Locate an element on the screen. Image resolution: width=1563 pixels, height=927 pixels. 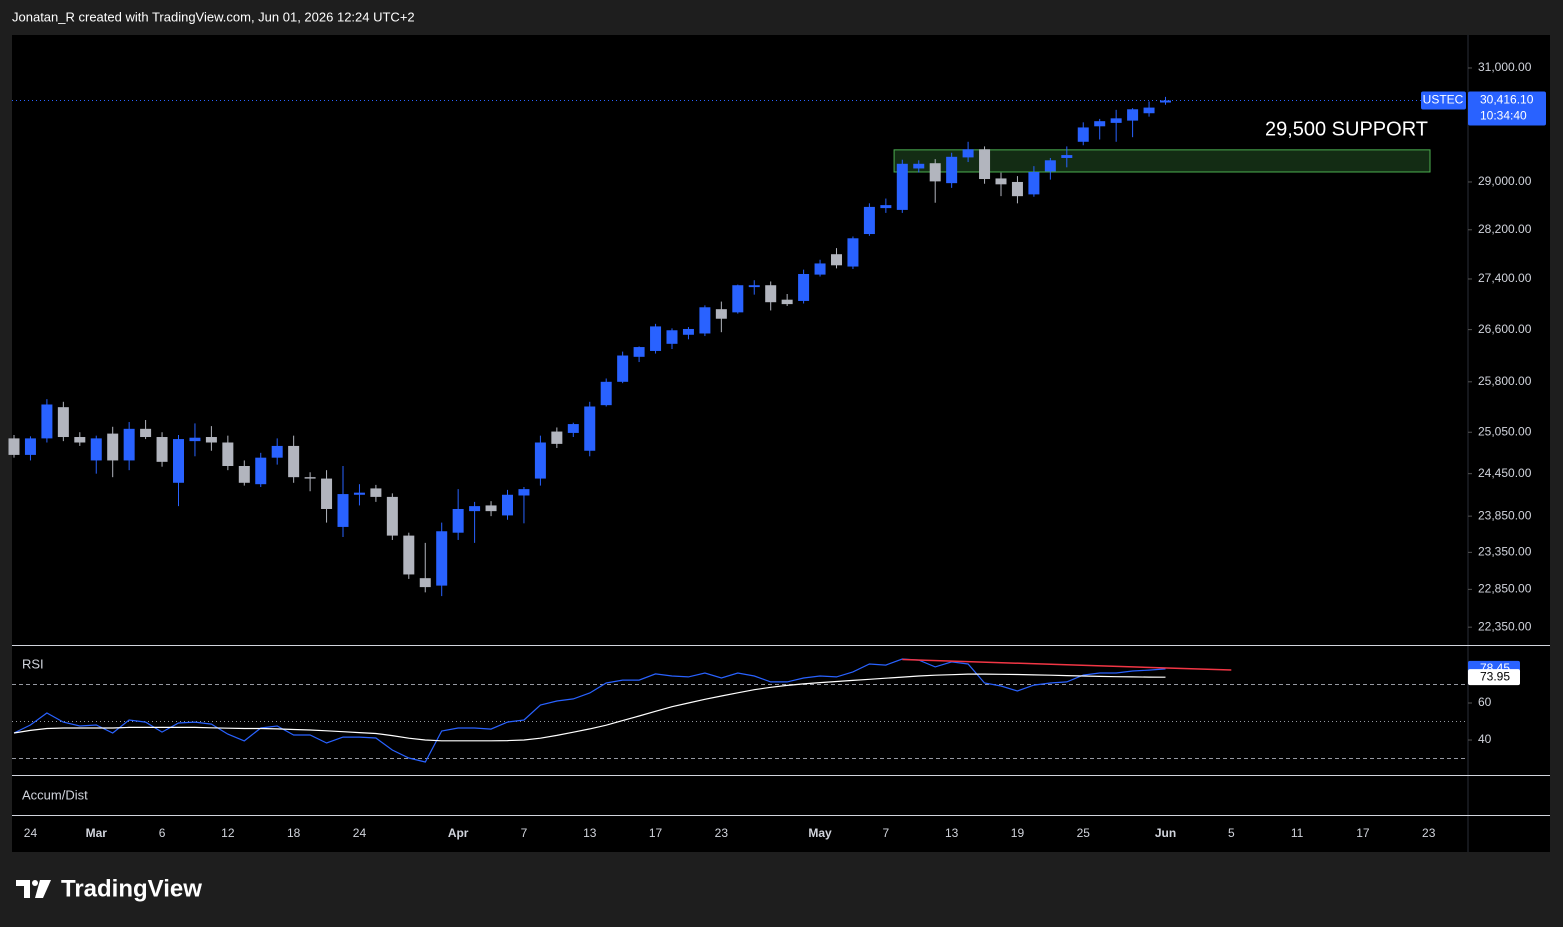
x-tick-label: 13 is located at coordinates (590, 833).